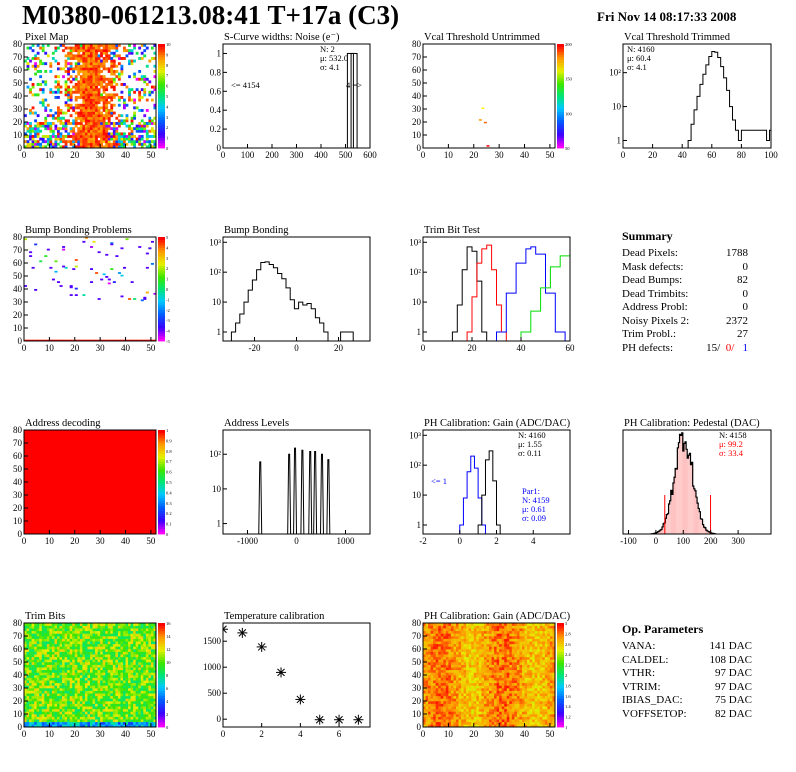 This screenshot has width=796, height=772. Describe the element at coordinates (161, 110) in the screenshot. I see `palette-cell` at that location.